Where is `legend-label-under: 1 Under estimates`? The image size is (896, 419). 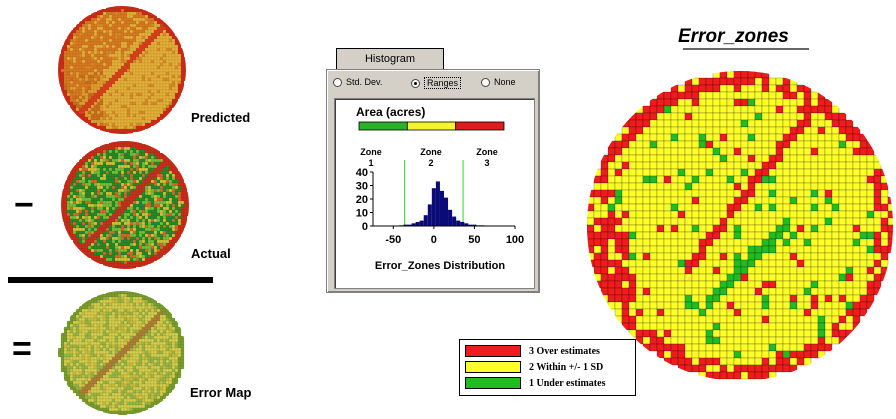 legend-label-under: 1 Under estimates is located at coordinates (567, 383).